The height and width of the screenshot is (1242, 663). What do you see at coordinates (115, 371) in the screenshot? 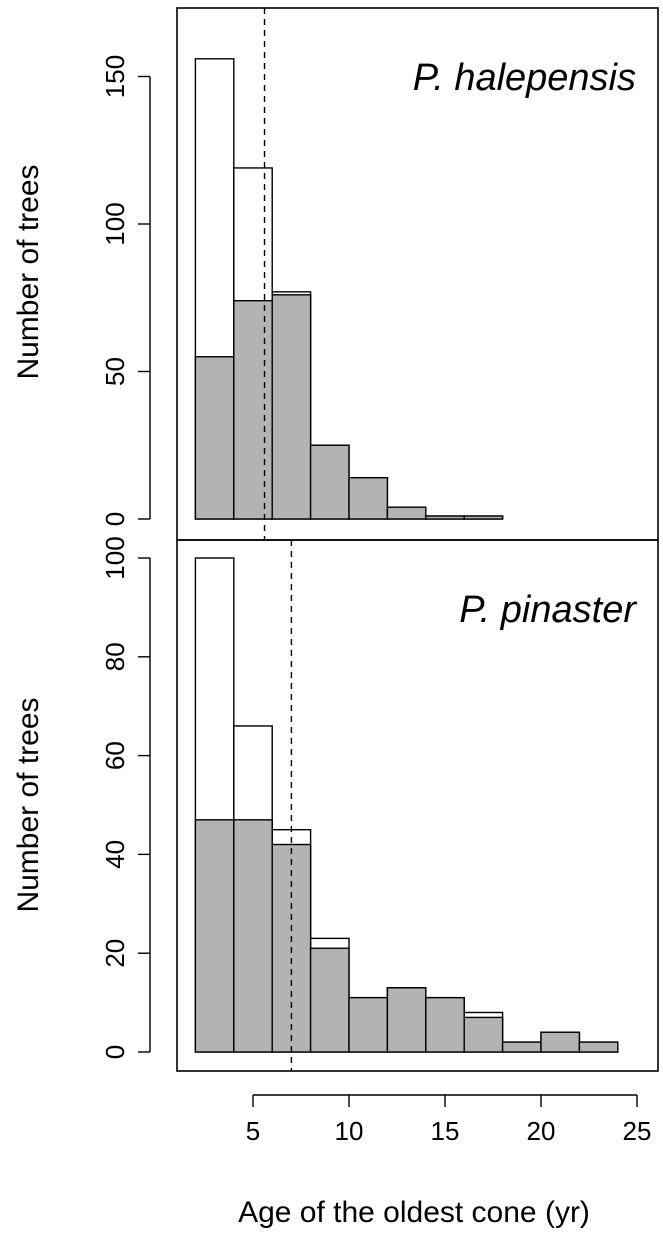
I see `y-tick-label: 50` at bounding box center [115, 371].